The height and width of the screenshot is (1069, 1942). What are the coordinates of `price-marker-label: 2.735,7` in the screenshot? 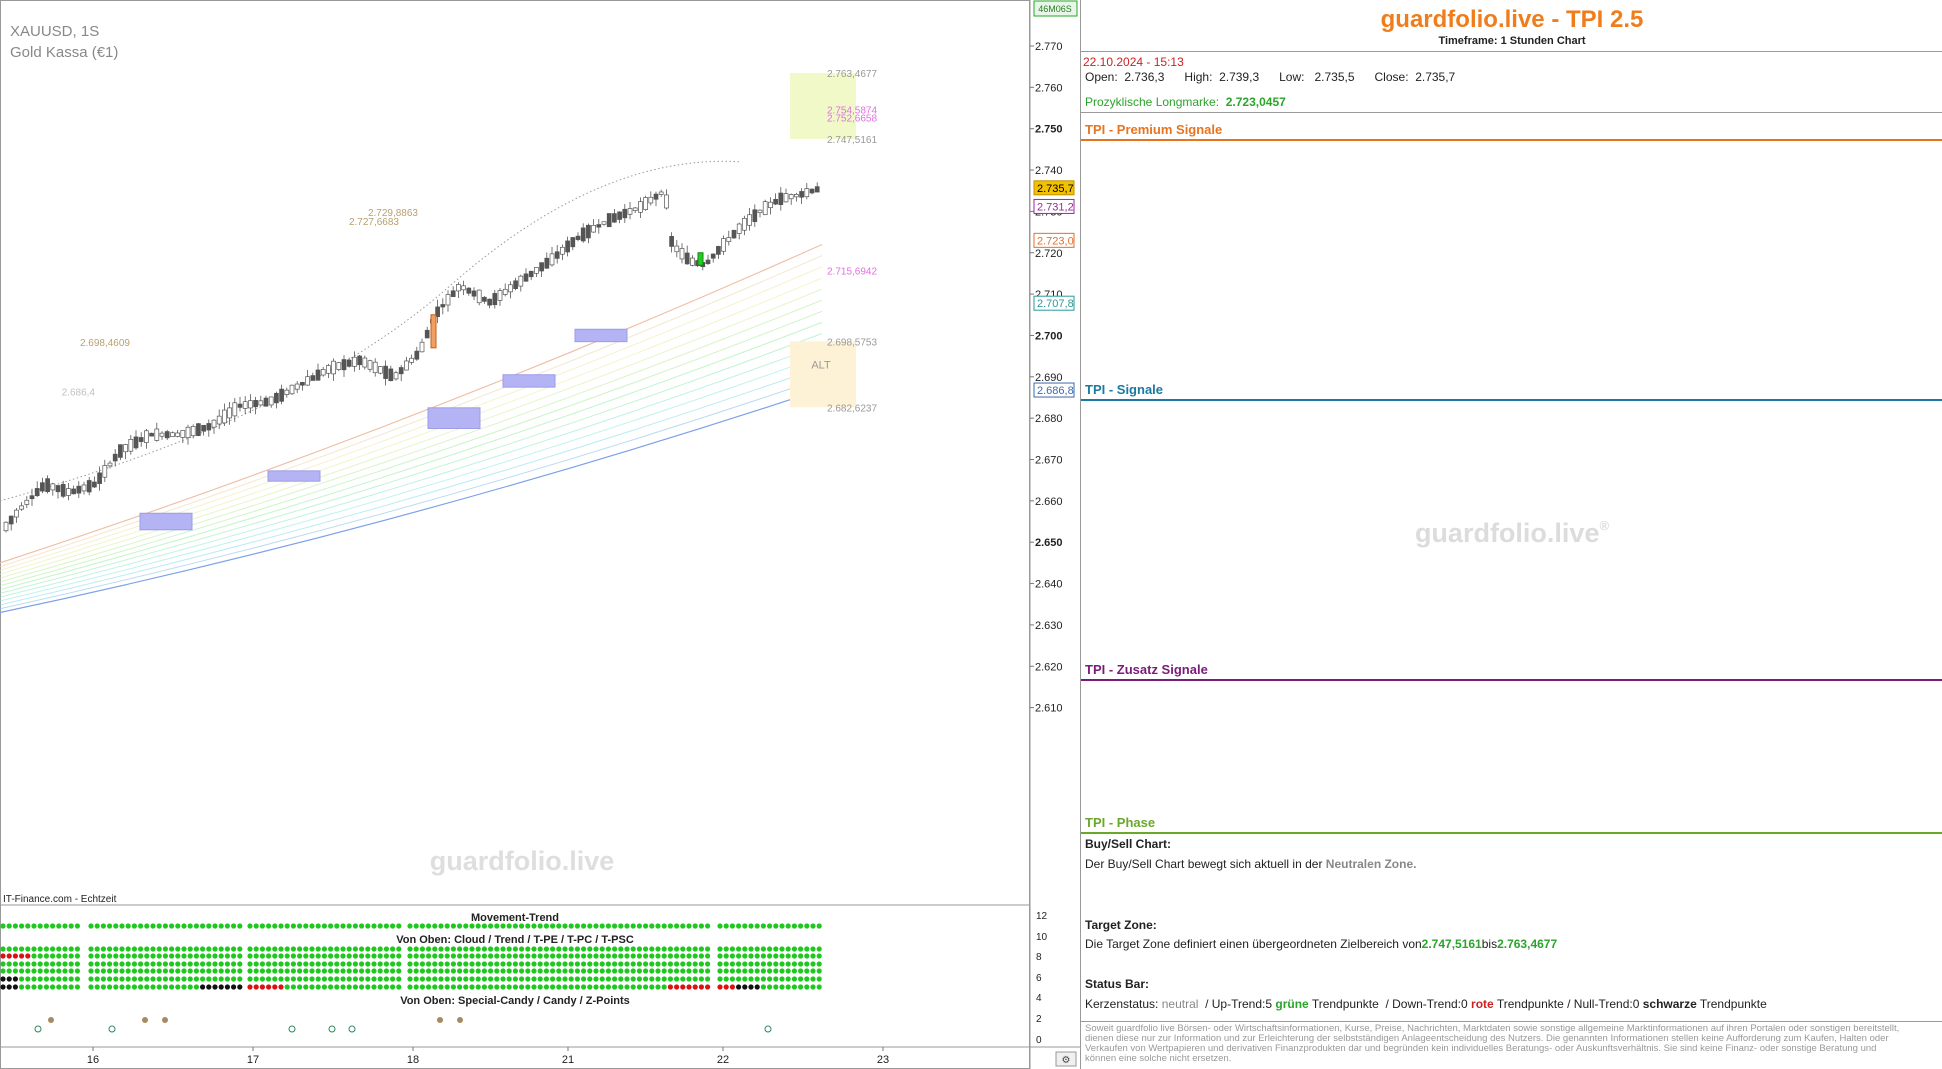 It's located at (1055, 189).